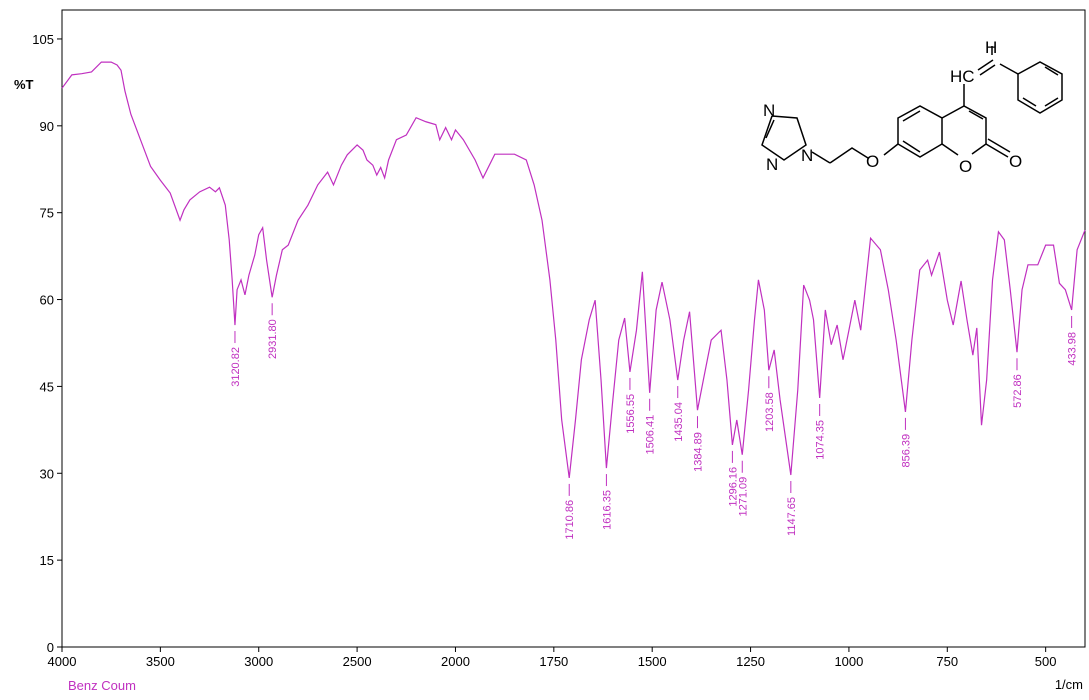  What do you see at coordinates (821, 440) in the screenshot?
I see `peak-label: 1074.35` at bounding box center [821, 440].